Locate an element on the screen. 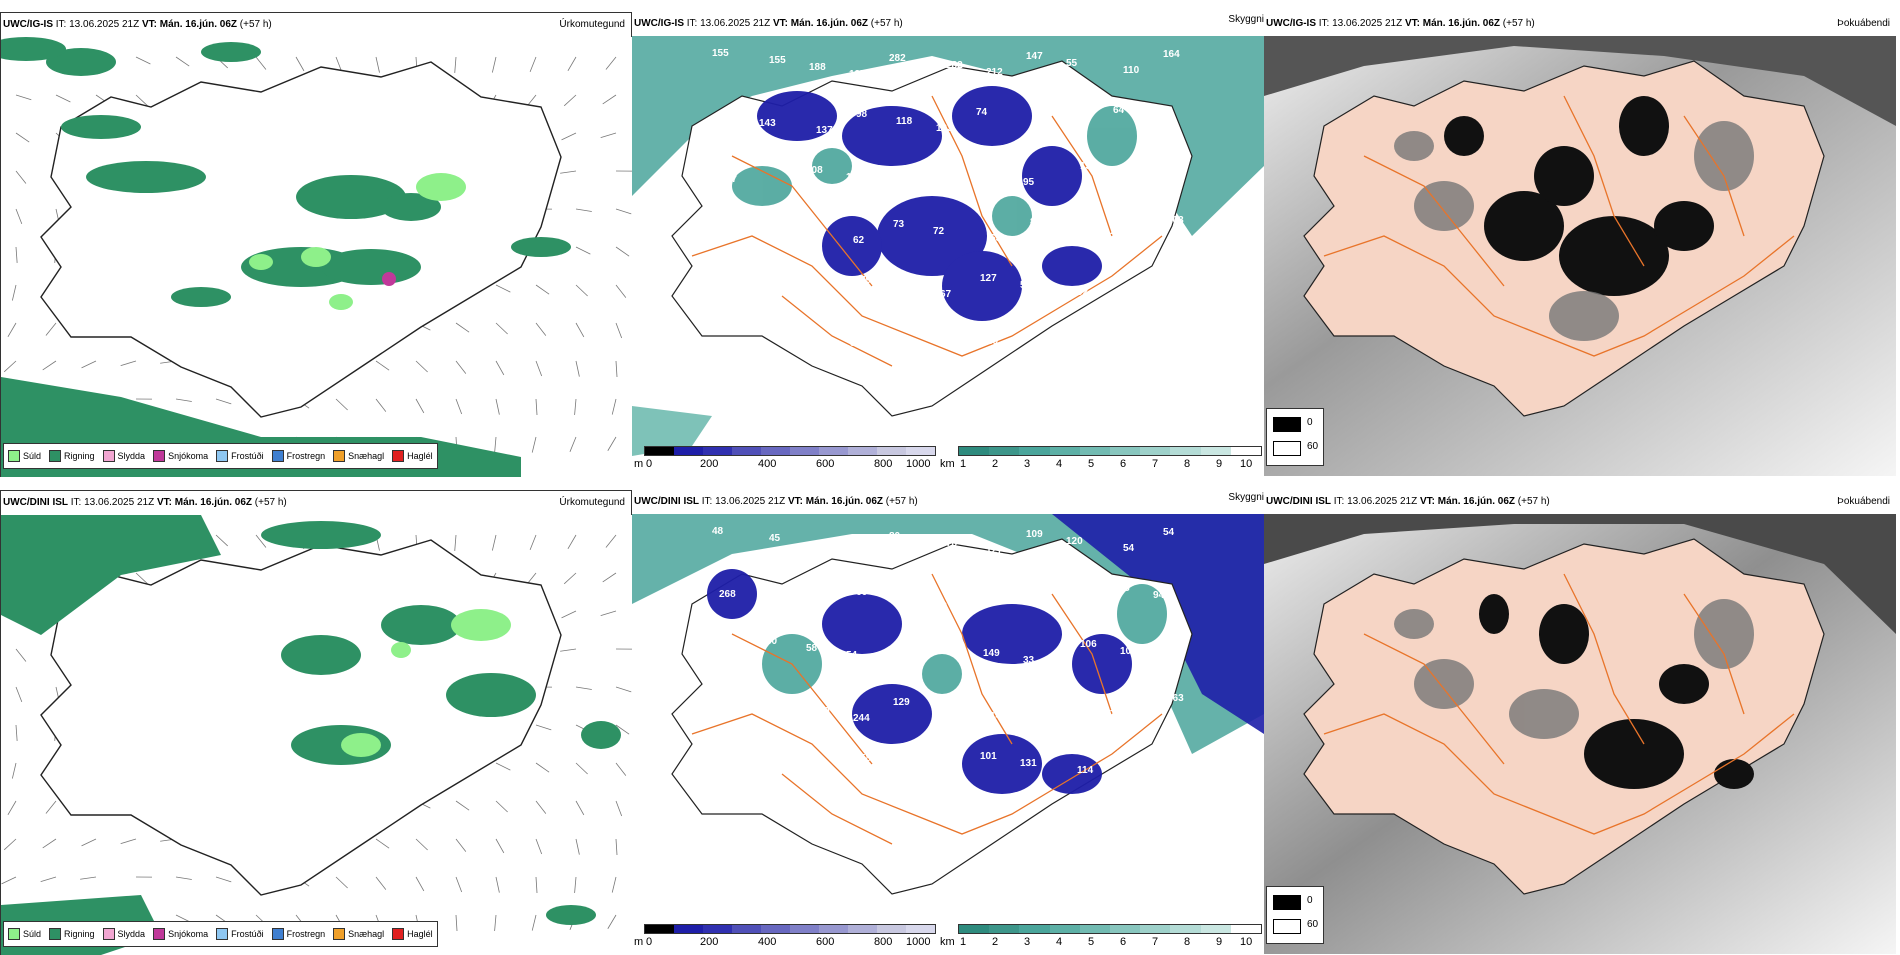  visibility-colorbar: km 1 2 3 4 5 6 7 8 9 10 is located at coordinates (1101, 459).